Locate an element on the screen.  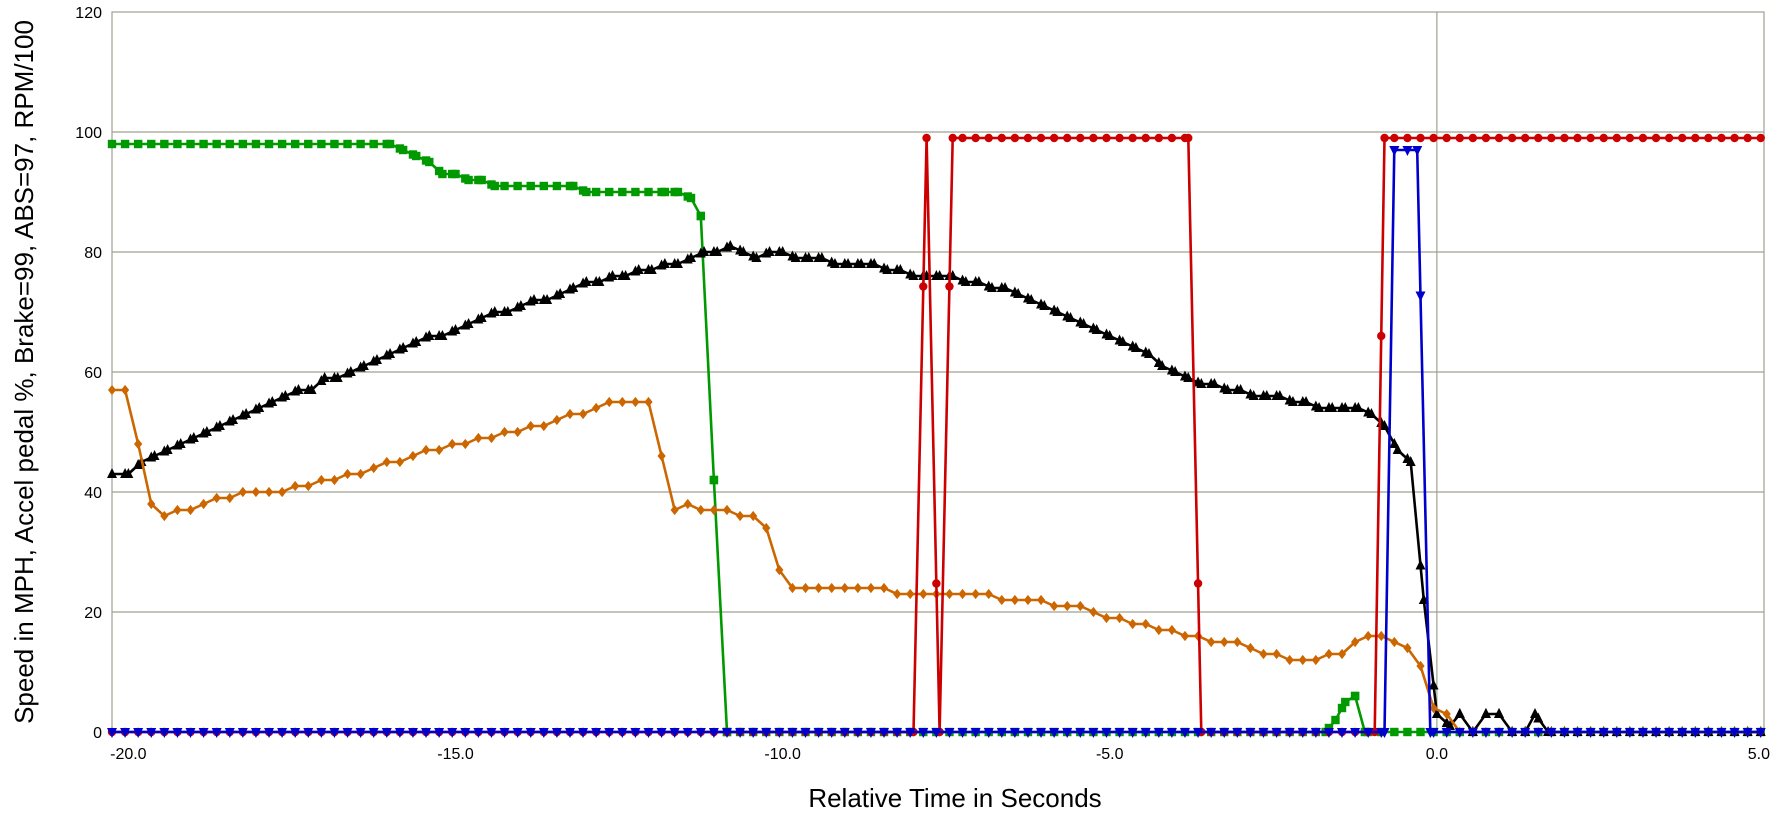
x-tick-label: -15.0 is located at coordinates (455, 754).